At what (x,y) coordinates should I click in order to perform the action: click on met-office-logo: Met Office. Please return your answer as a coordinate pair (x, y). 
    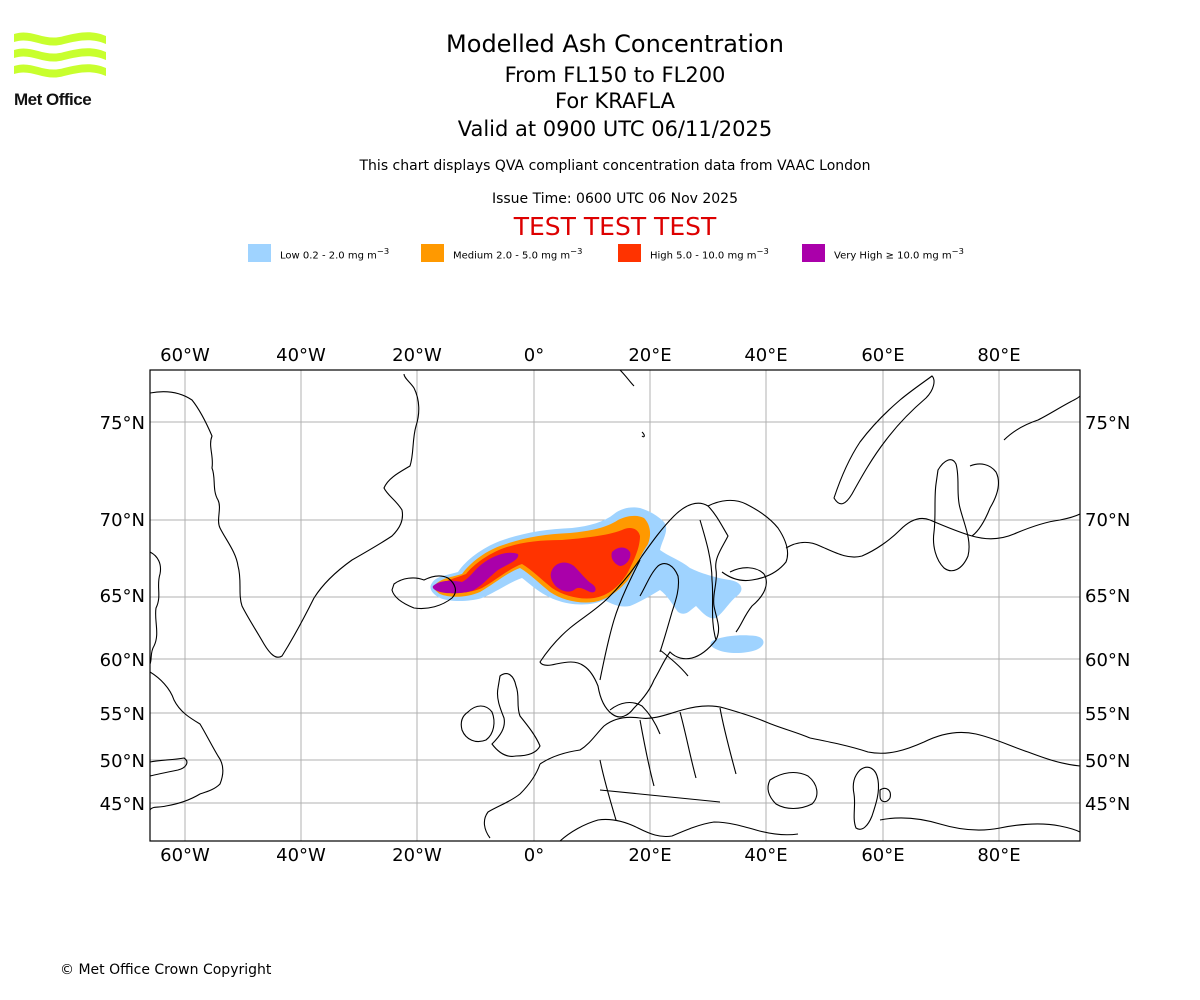
    Looking at the image, I should click on (62, 71).